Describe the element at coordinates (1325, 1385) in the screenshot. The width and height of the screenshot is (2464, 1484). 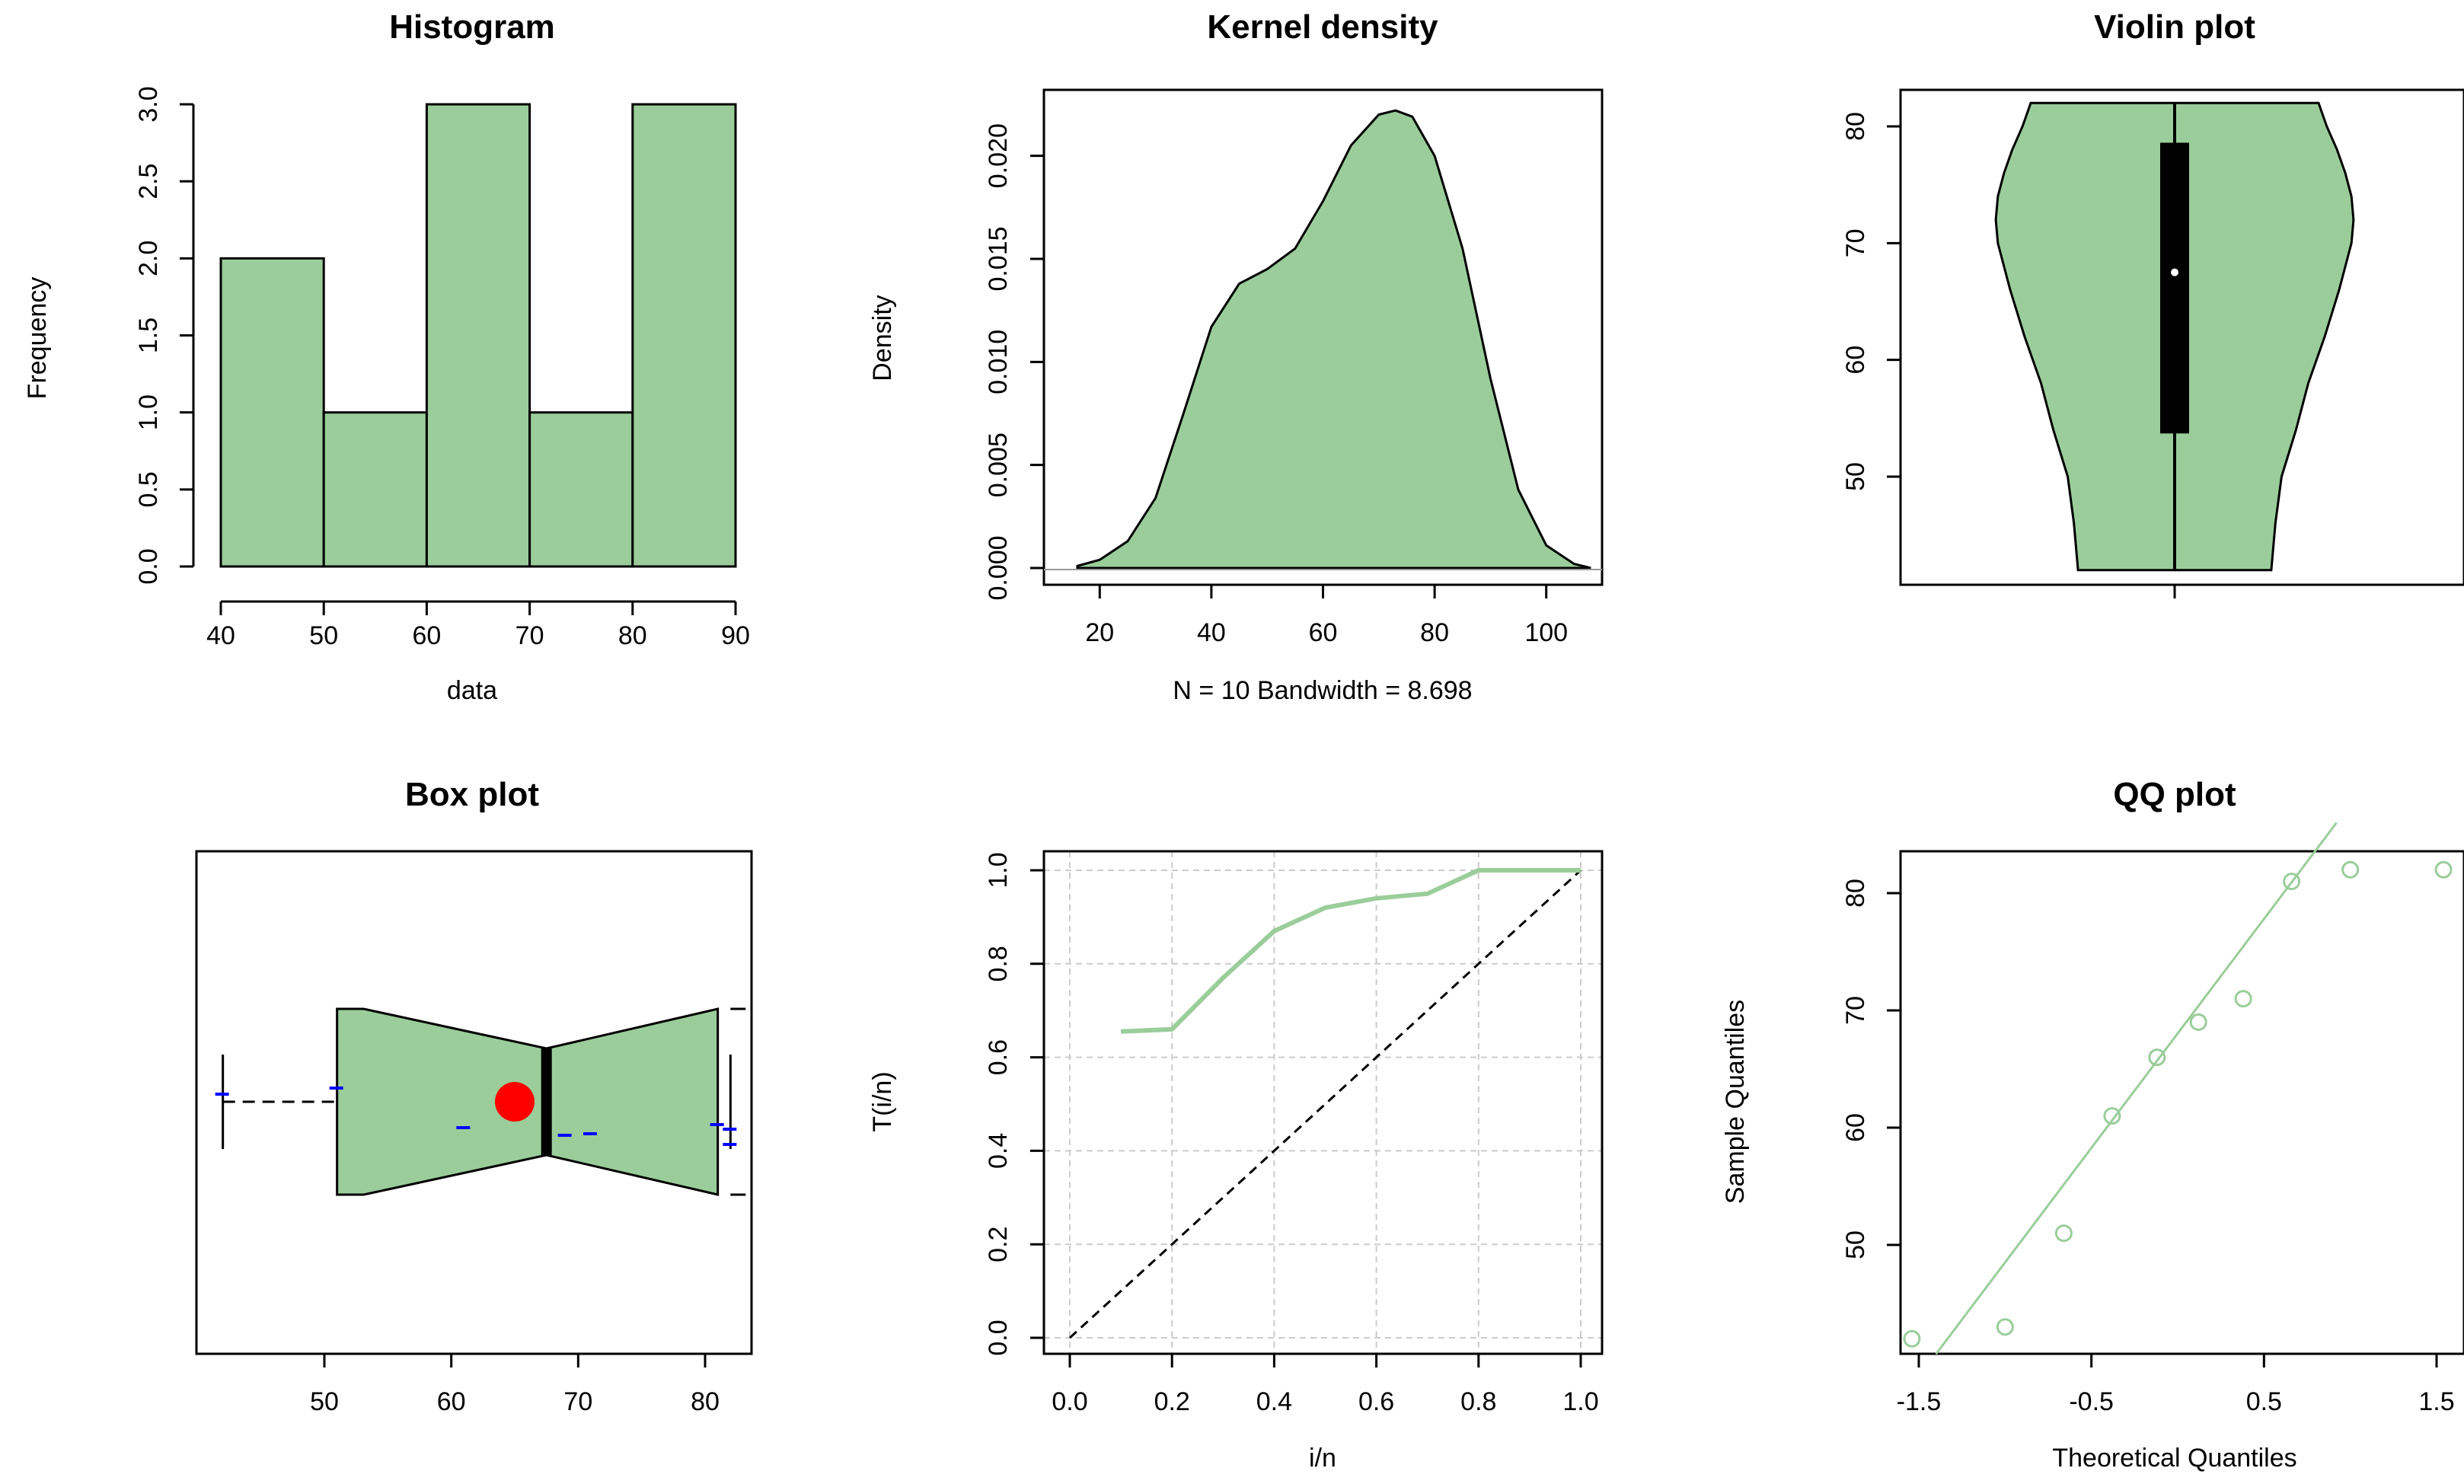
I see `ttt-x-axis: 0.0 0.2 0.4 0.6 0.8 1.0` at that location.